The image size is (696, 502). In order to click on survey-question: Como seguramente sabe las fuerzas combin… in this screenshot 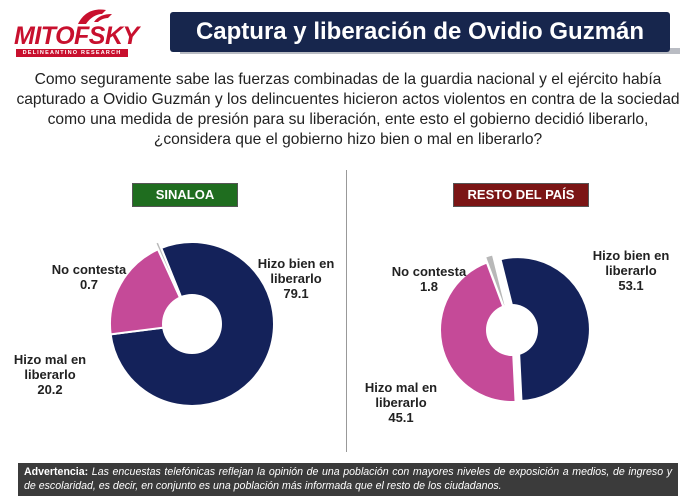, I will do `click(348, 109)`.